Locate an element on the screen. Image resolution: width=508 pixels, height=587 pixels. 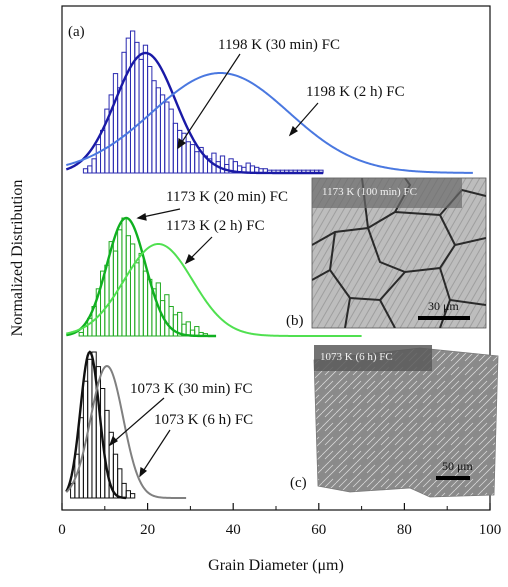
x-tick-label: 100 is located at coordinates (490, 530).